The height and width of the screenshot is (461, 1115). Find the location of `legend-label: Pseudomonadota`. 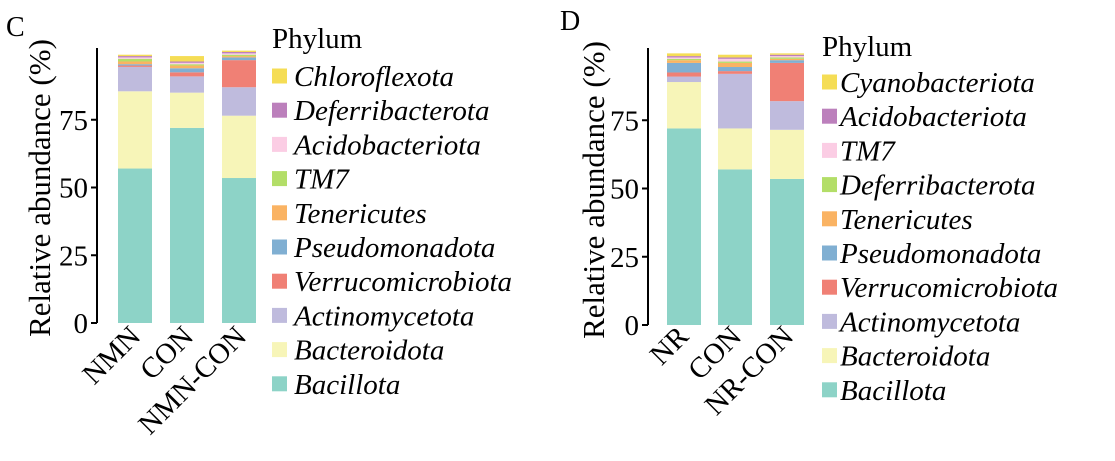

legend-label: Pseudomonadota is located at coordinates (394, 248).